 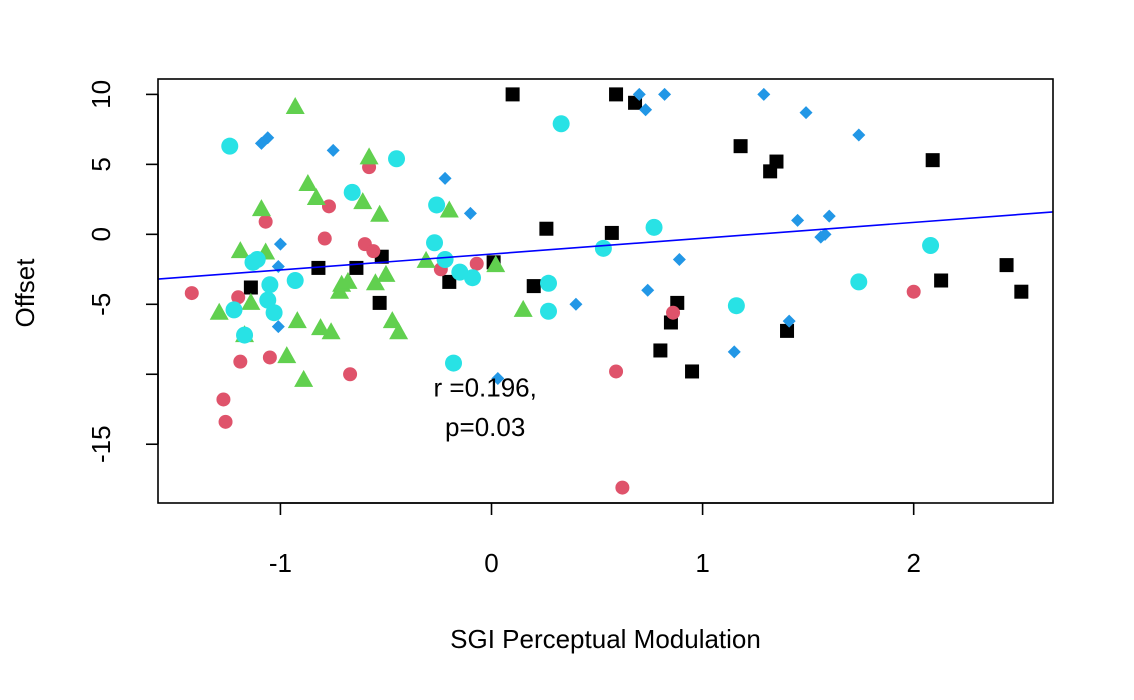 I want to click on p-value-annotation: p=0.03, so click(x=485, y=427).